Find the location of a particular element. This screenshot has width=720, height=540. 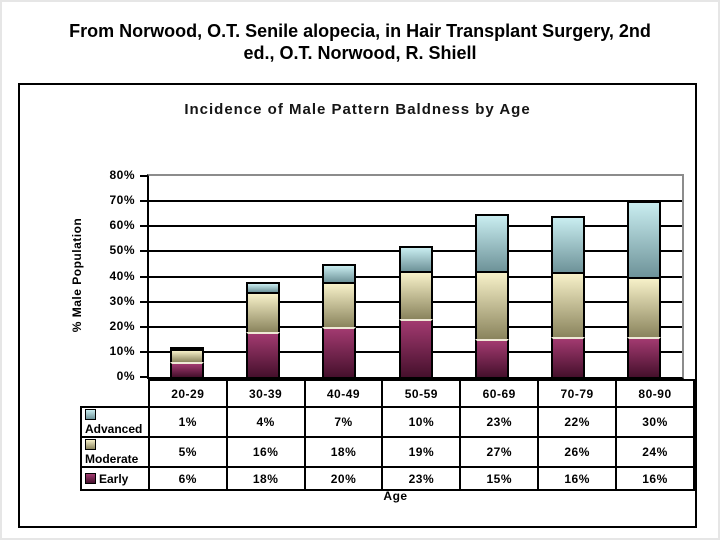

age-header-cell: 30-39 is located at coordinates (265, 393).